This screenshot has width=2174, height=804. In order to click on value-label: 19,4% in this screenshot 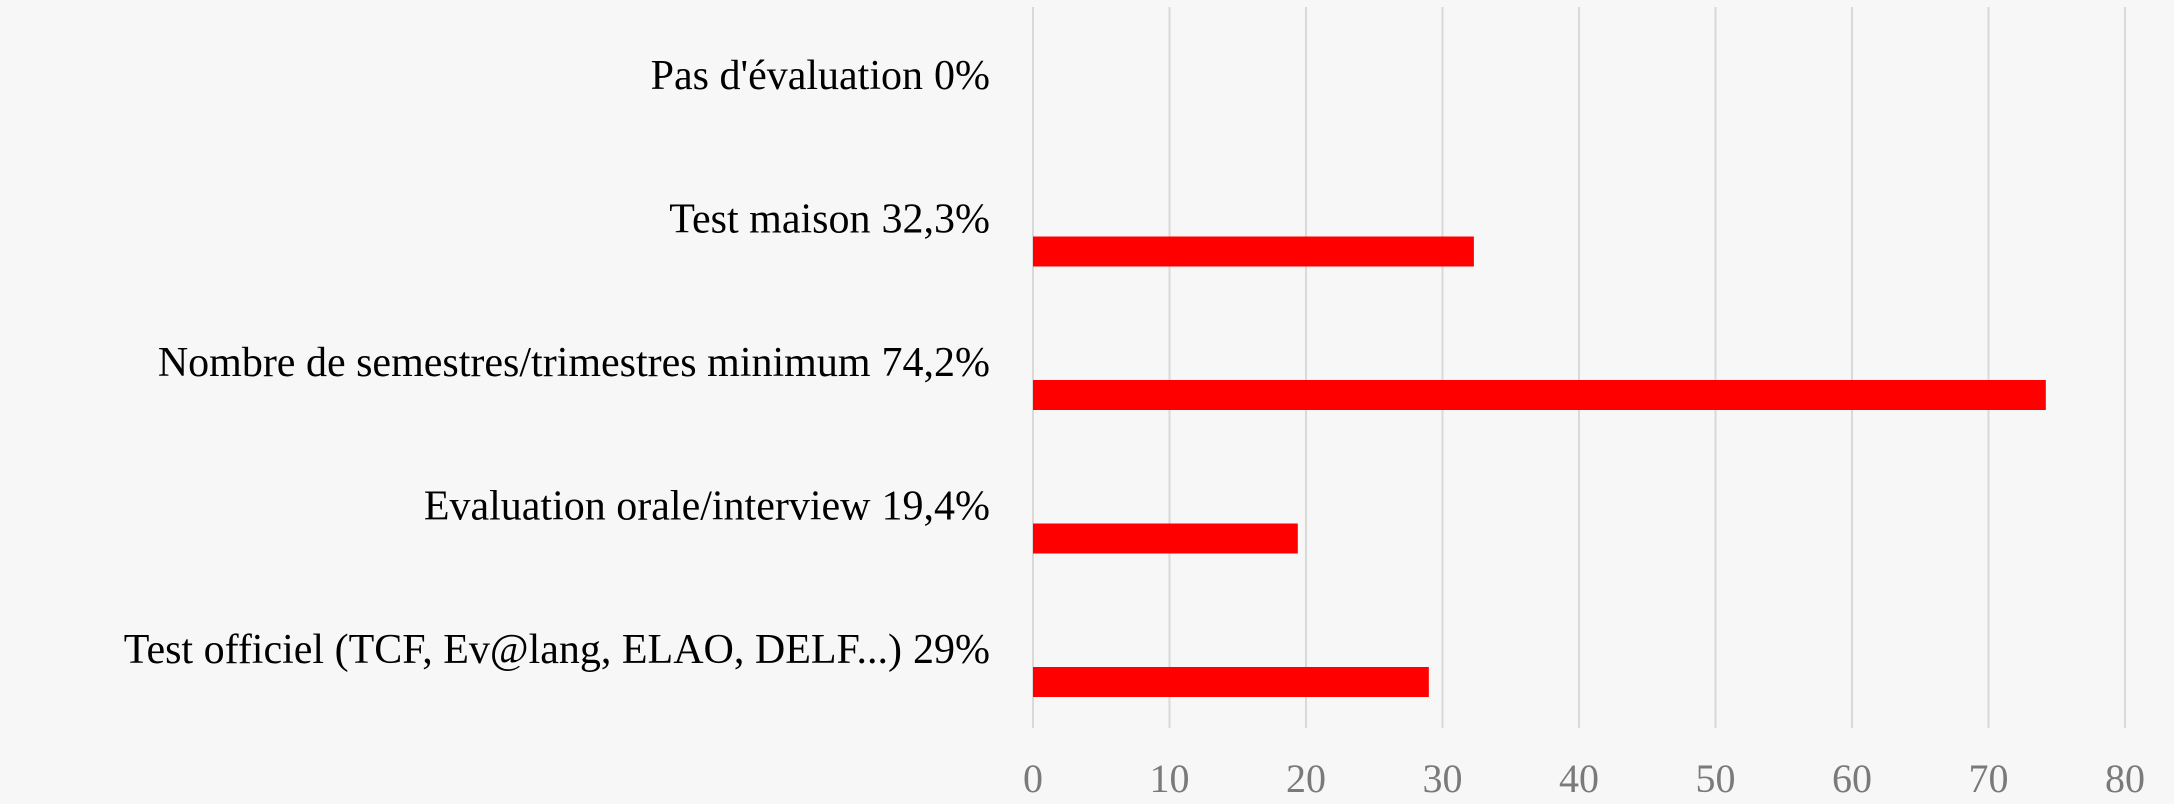, I will do `click(936, 506)`.